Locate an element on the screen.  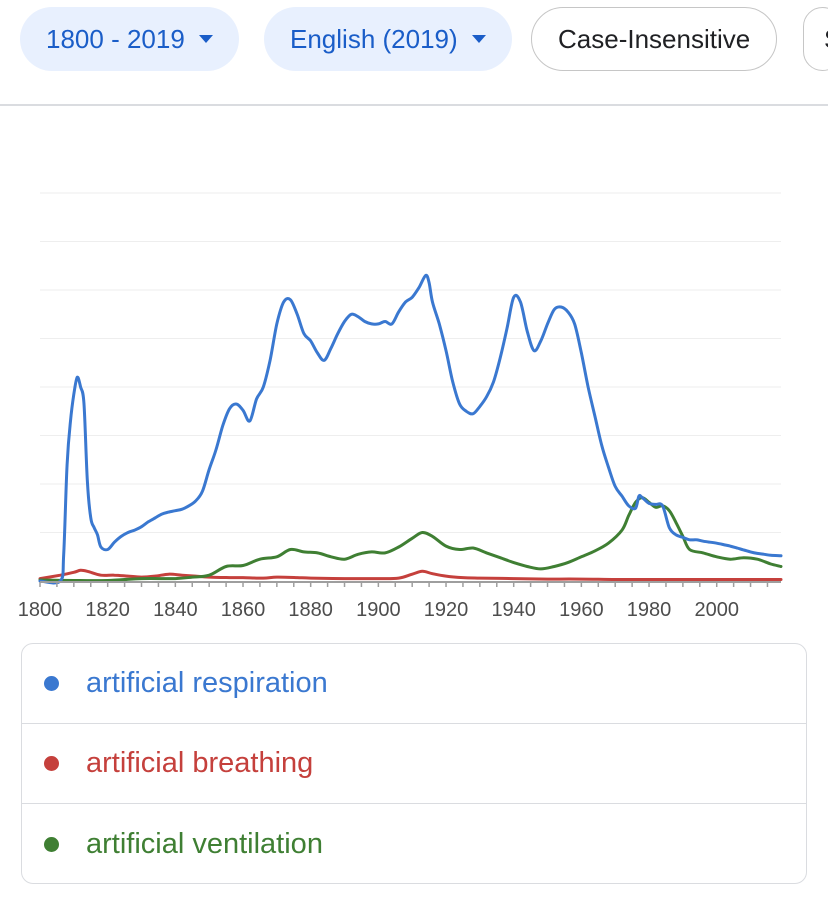
legend-item-artificial-ventilation: artificial ventilation is located at coordinates (414, 843).